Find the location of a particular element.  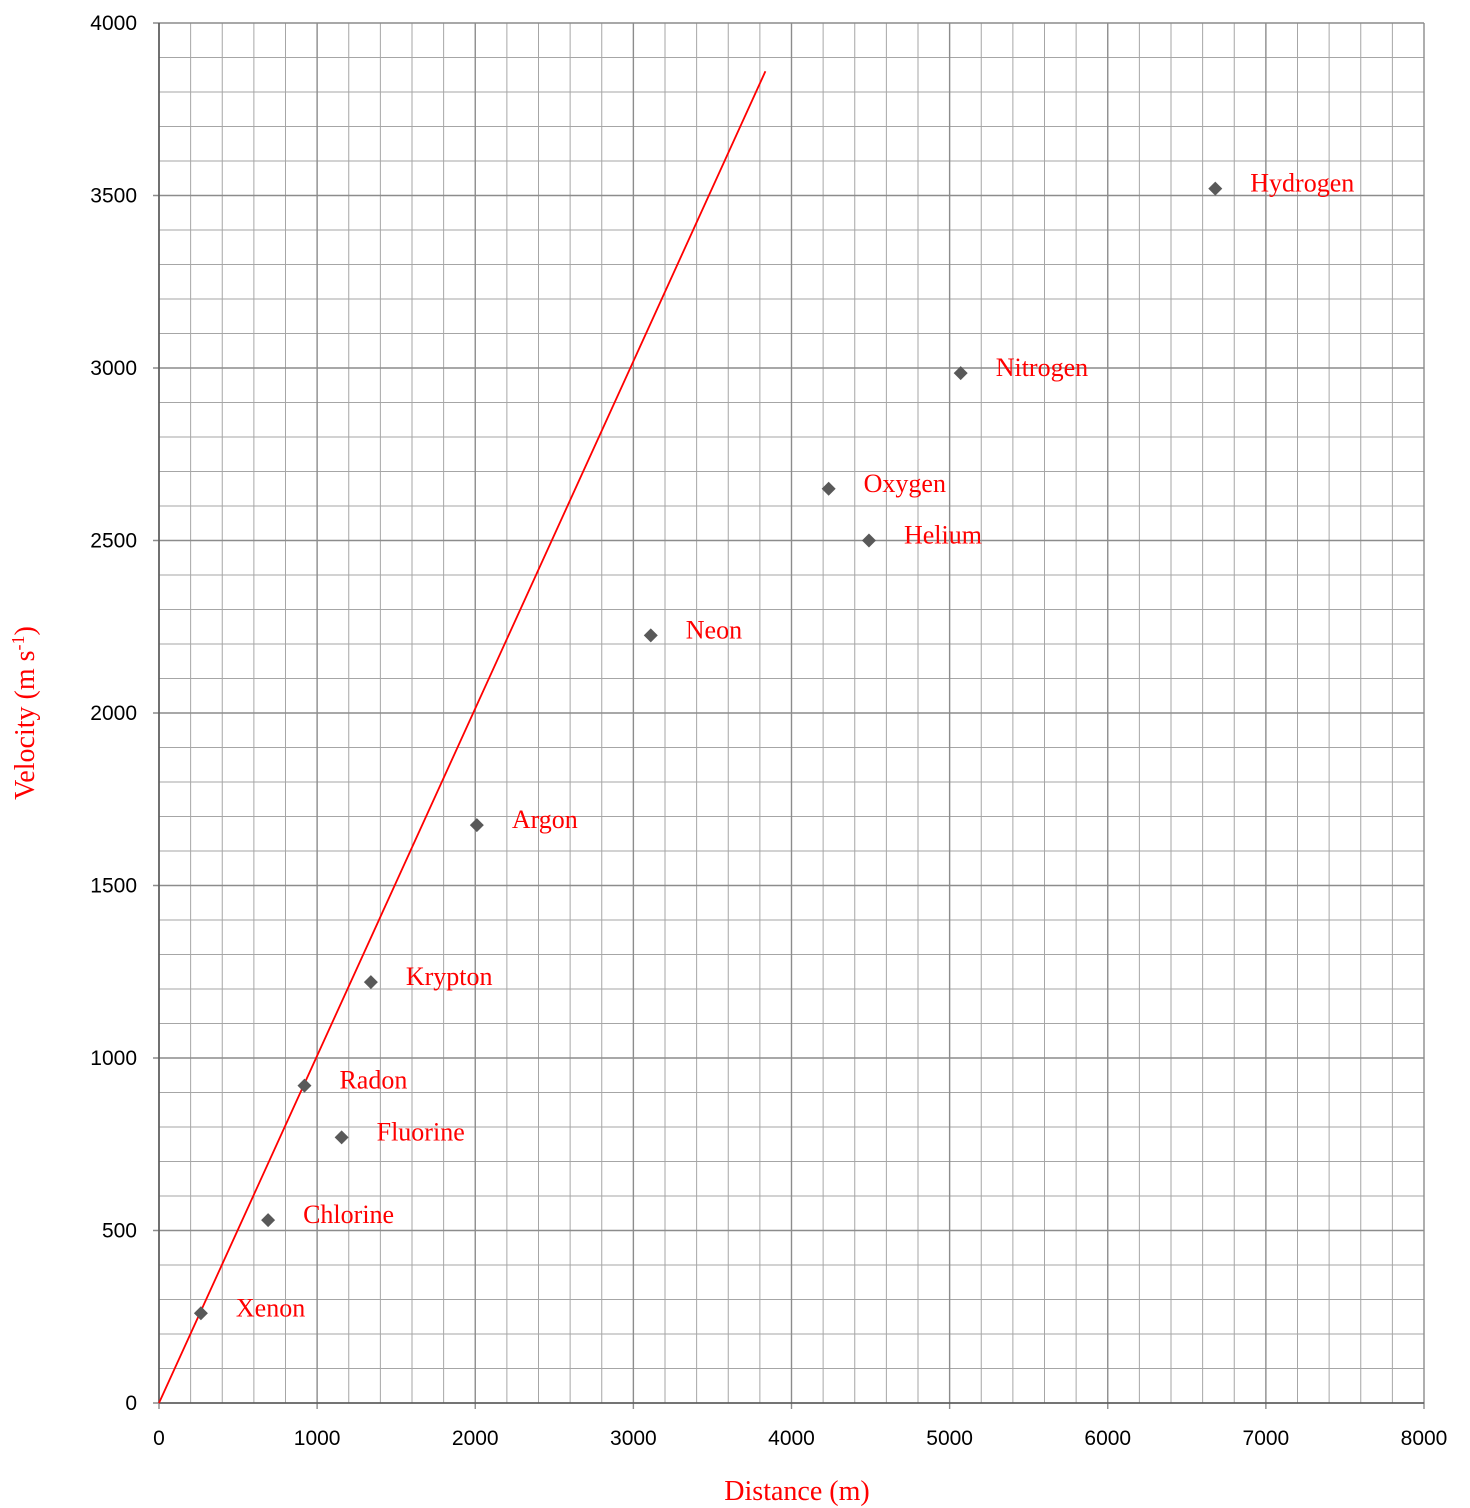

x-tick-label: 6000 is located at coordinates (1107, 1438).